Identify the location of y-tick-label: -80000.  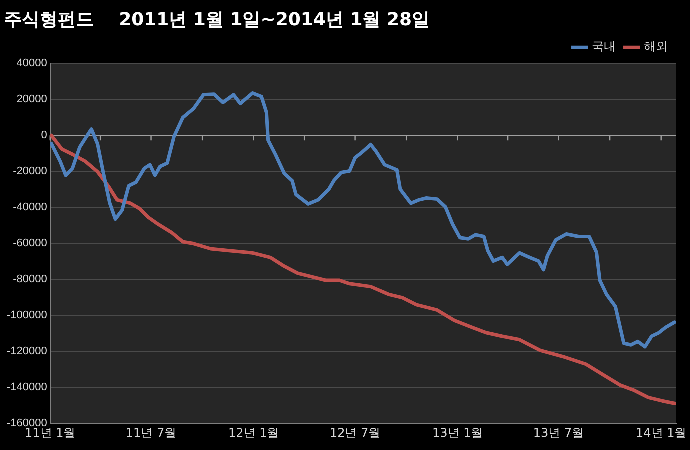
(30, 280).